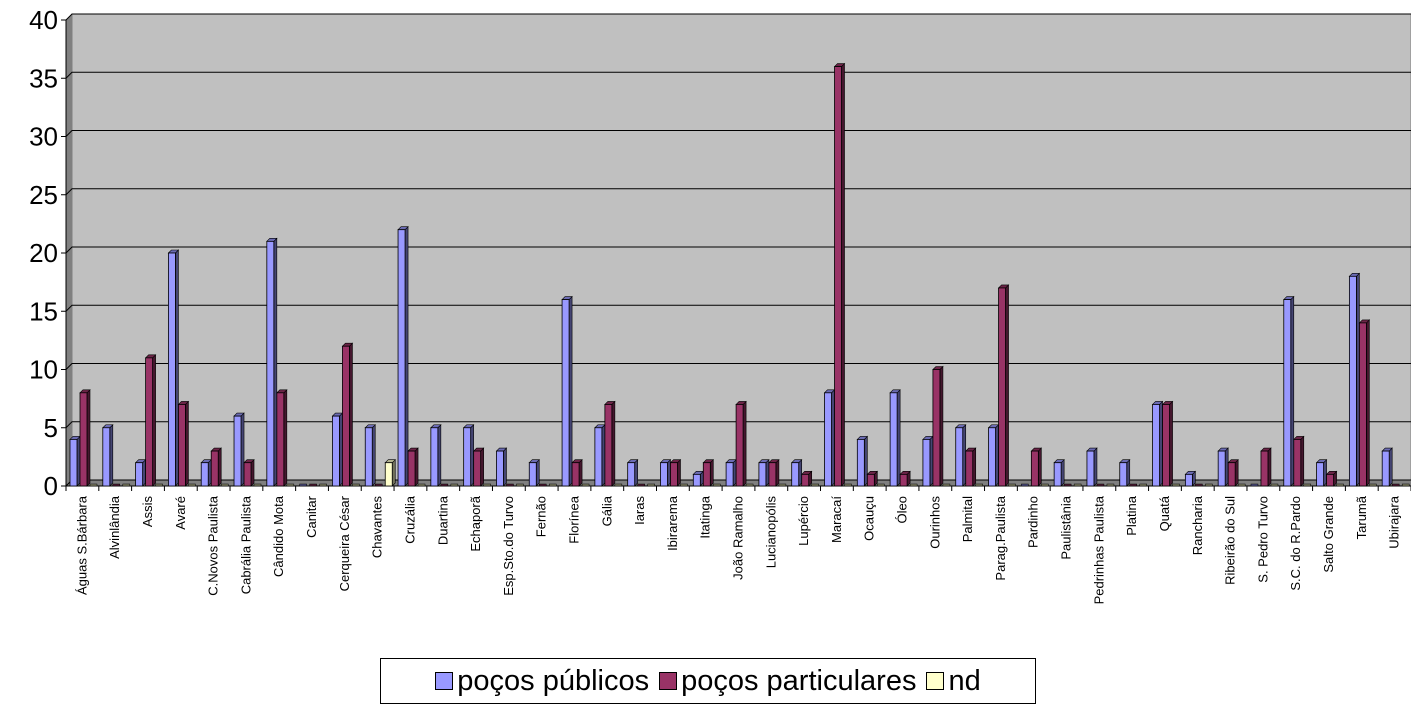 The height and width of the screenshot is (704, 1411). I want to click on x-tick-label: Lupércio, so click(803, 521).